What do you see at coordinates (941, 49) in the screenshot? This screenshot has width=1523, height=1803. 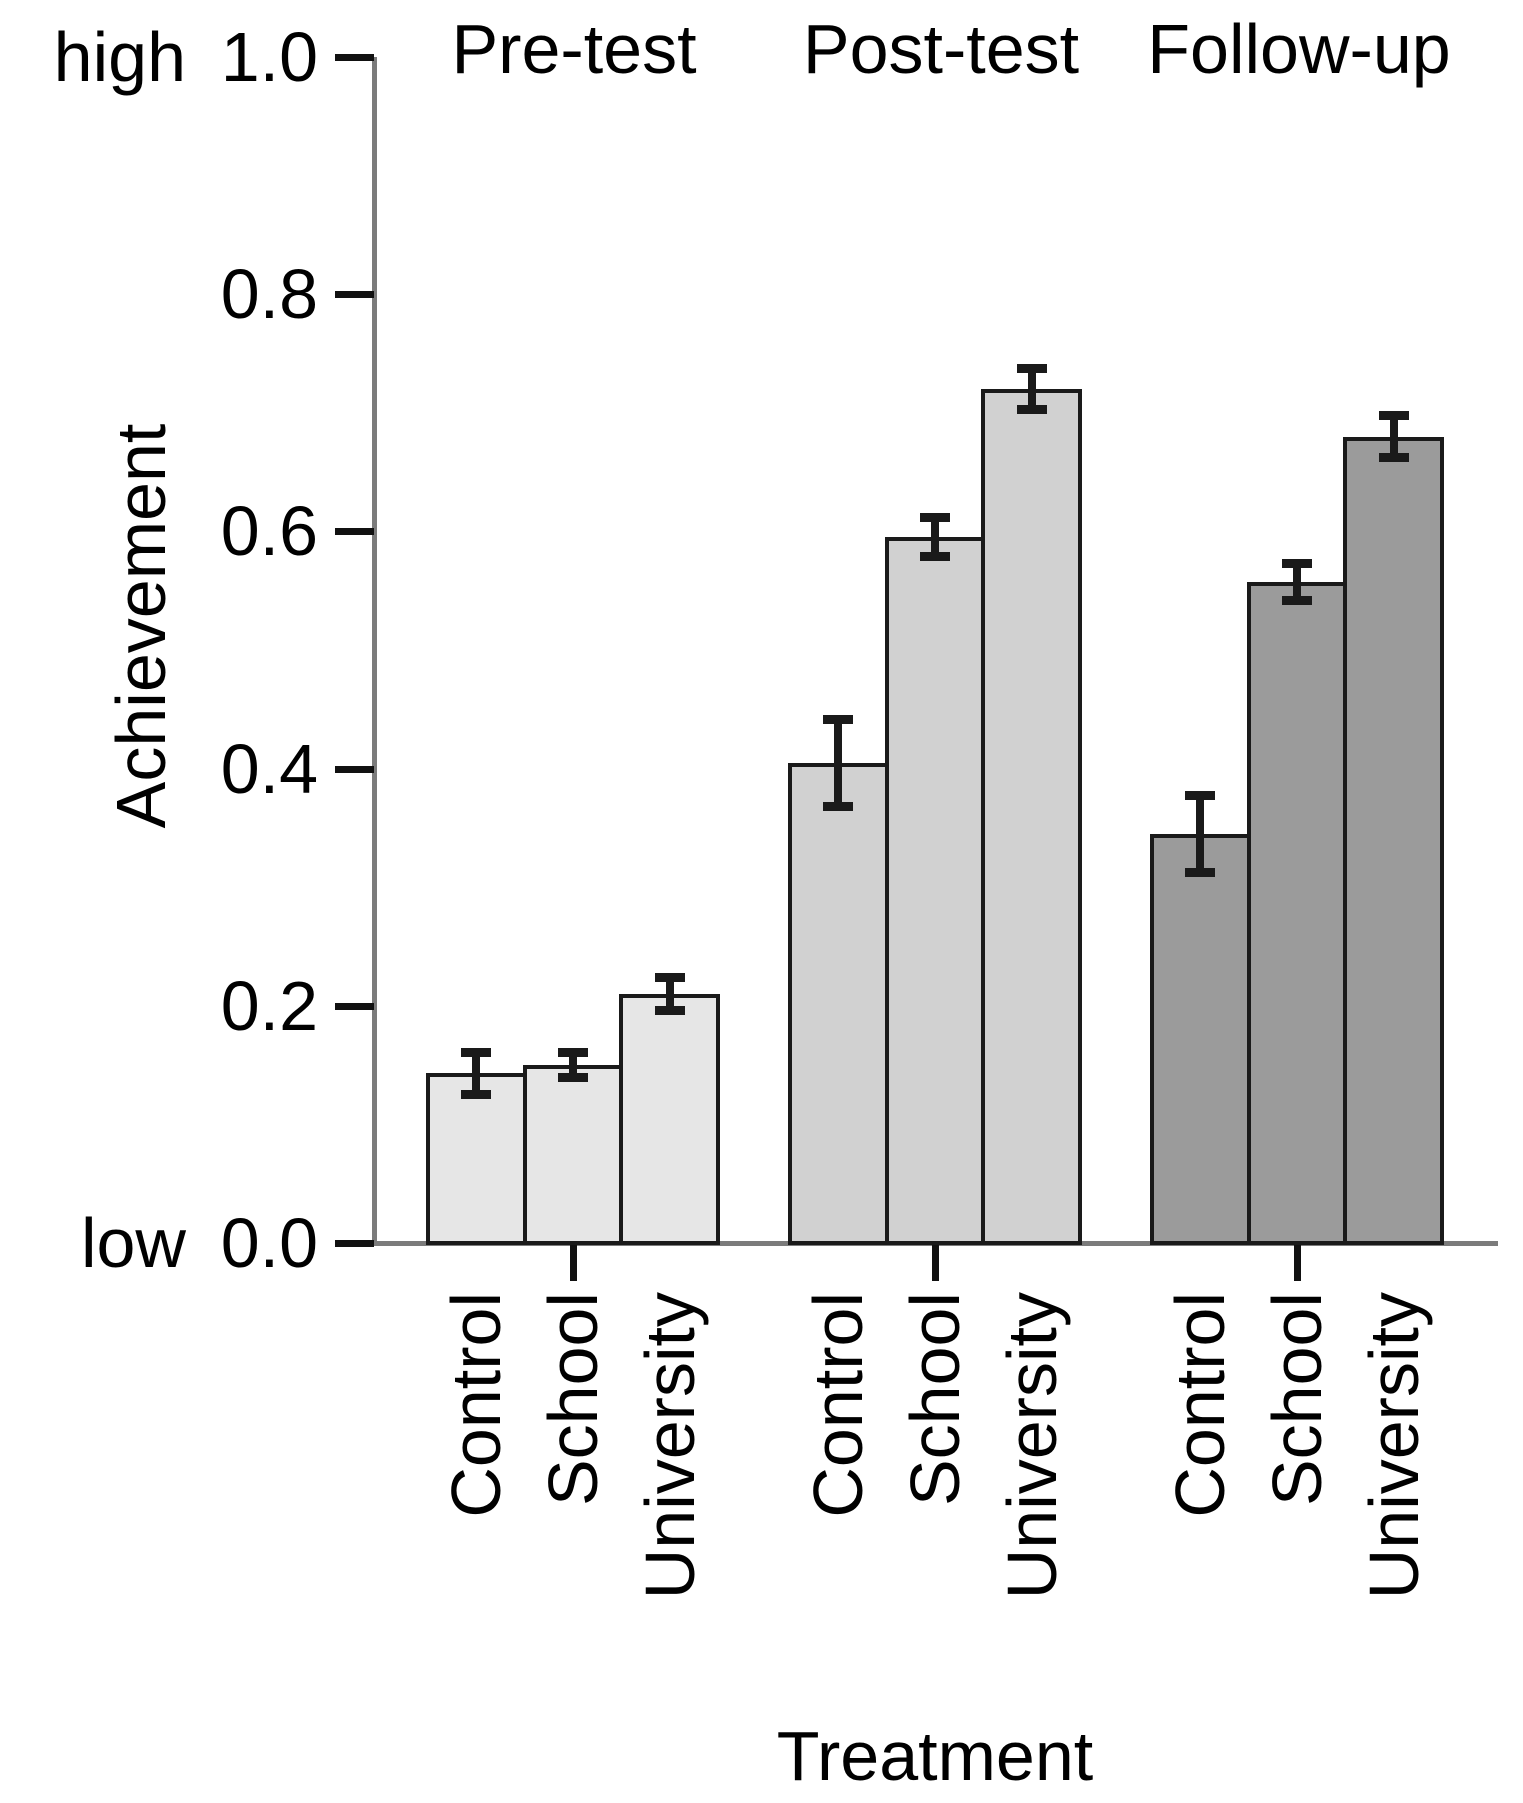 I see `group-header-posttest: Post-test` at bounding box center [941, 49].